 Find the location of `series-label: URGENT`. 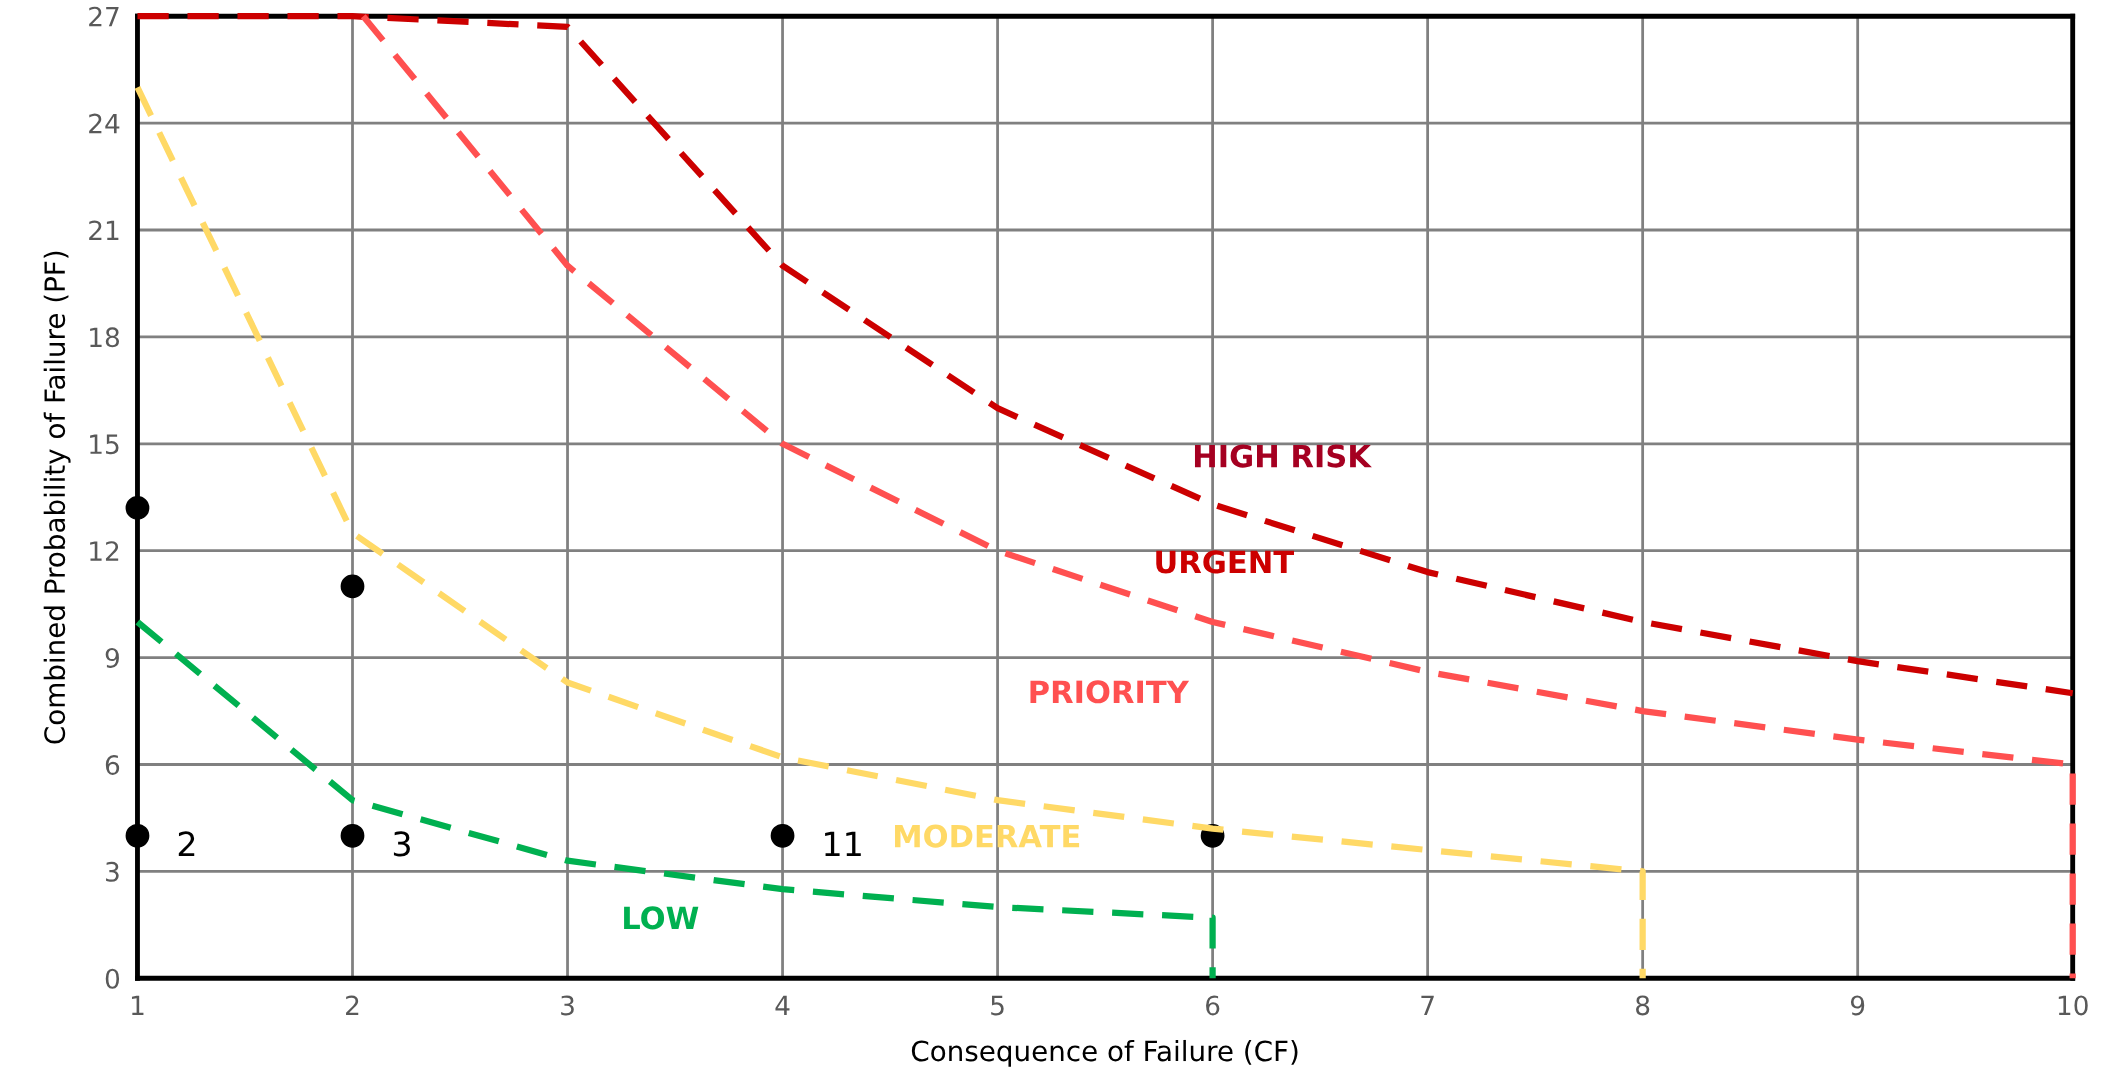

series-label: URGENT is located at coordinates (1225, 562).